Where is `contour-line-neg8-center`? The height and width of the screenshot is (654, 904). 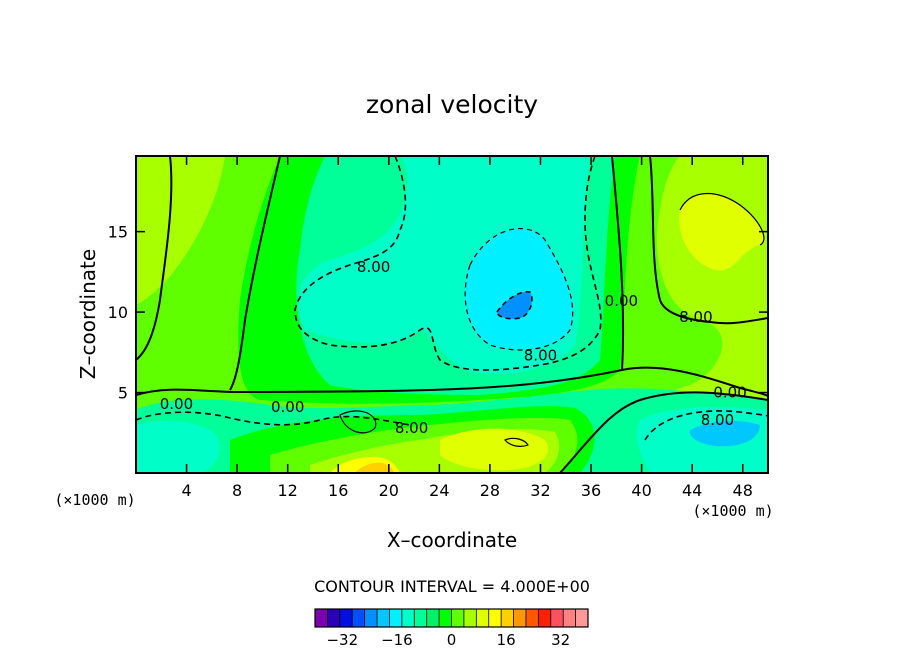 contour-line-neg8-center is located at coordinates (448, 263).